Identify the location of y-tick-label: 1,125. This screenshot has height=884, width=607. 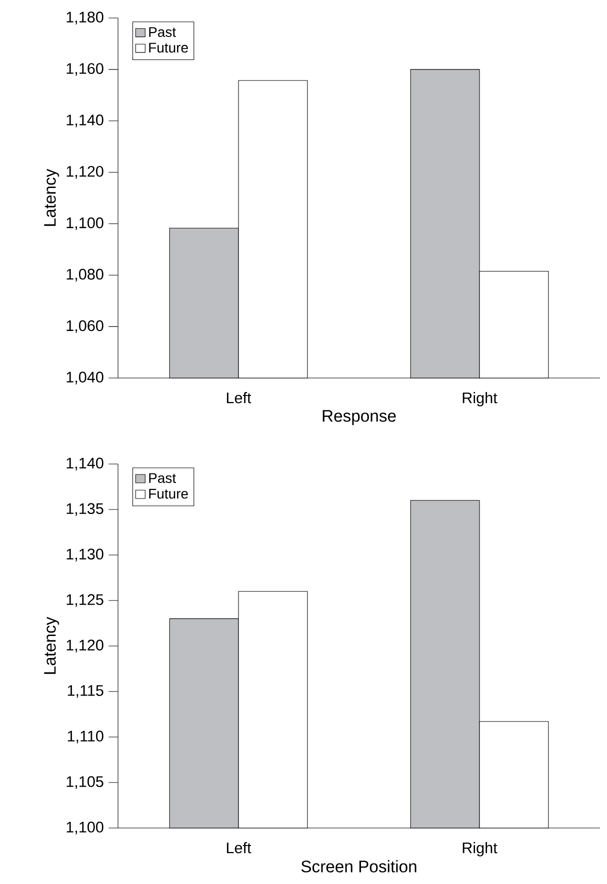
(85, 600).